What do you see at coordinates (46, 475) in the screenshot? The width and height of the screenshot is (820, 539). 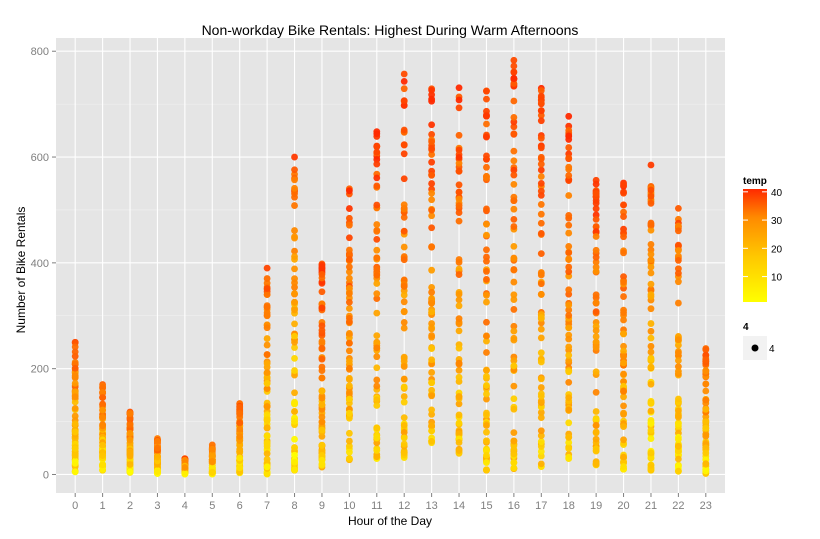 I see `y-tick-label: 0` at bounding box center [46, 475].